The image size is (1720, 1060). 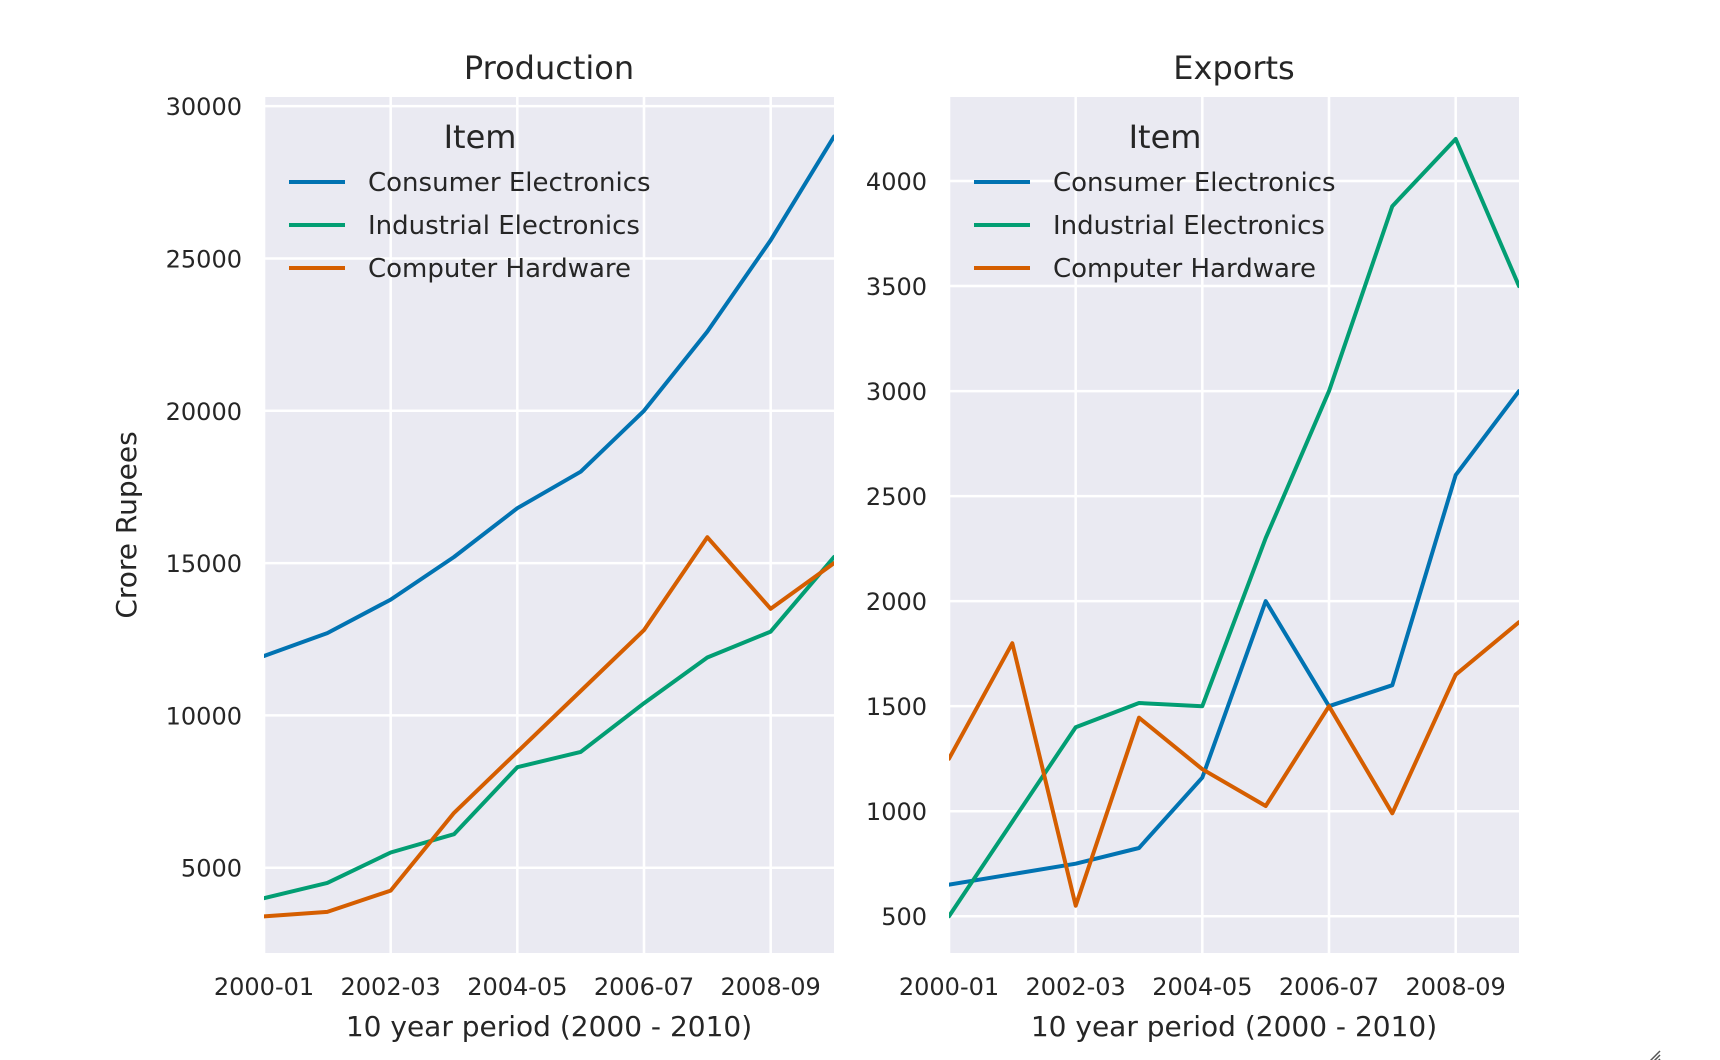 I want to click on y-tick-label: 25000, so click(x=204, y=259).